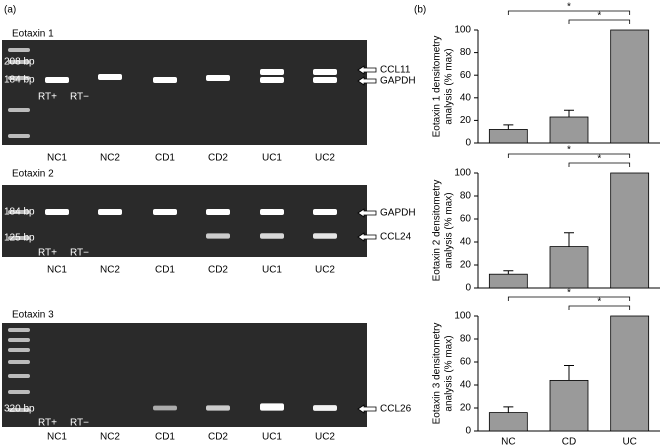 The image size is (667, 448). What do you see at coordinates (47, 97) in the screenshot?
I see `rt-label: RT+` at bounding box center [47, 97].